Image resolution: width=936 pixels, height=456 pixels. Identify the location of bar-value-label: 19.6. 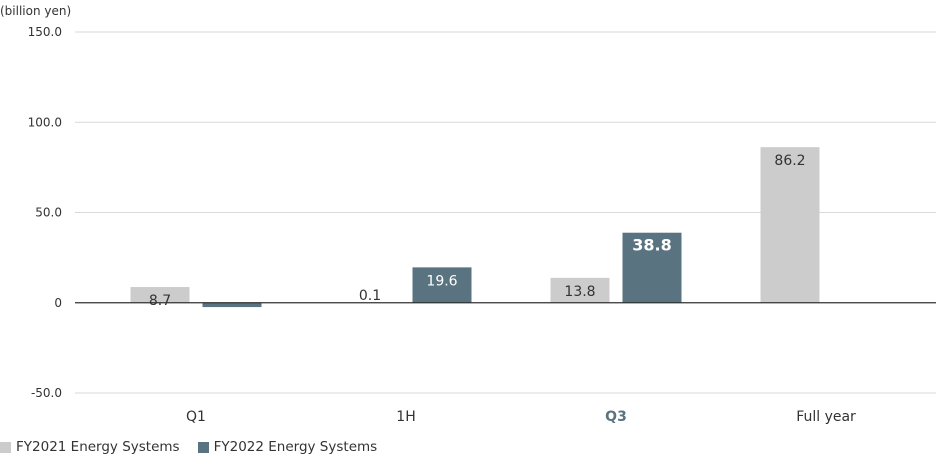
(441, 281).